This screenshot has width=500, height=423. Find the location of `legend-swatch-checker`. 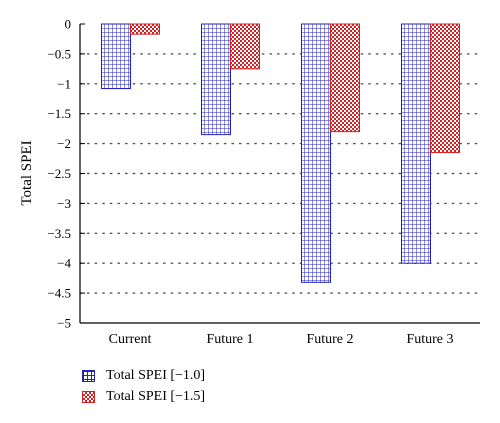

legend-swatch-checker is located at coordinates (88, 396).